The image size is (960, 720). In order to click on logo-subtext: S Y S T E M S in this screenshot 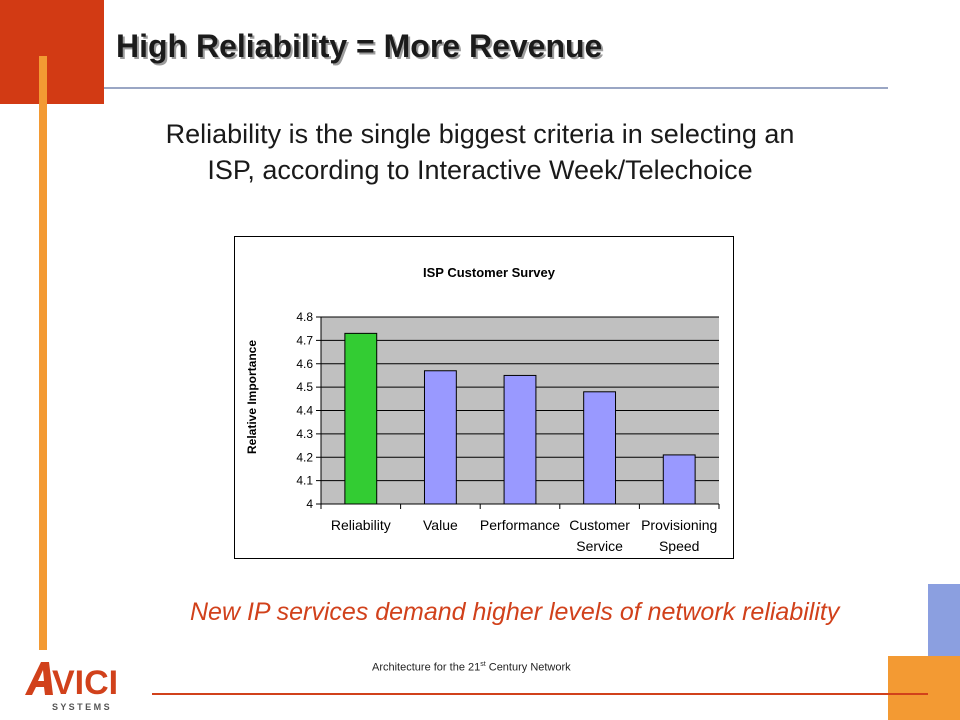, I will do `click(81, 707)`.